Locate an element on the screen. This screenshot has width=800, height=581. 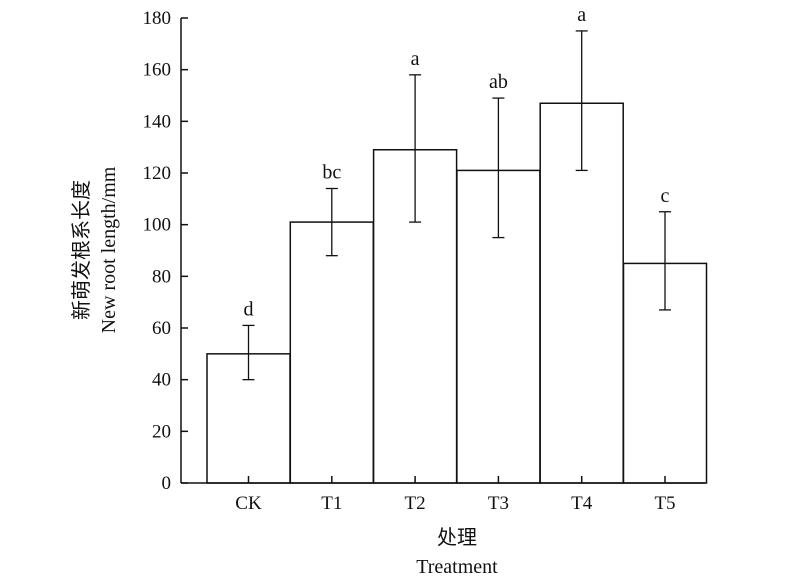
y-tick-label: 100 is located at coordinates (157, 225).